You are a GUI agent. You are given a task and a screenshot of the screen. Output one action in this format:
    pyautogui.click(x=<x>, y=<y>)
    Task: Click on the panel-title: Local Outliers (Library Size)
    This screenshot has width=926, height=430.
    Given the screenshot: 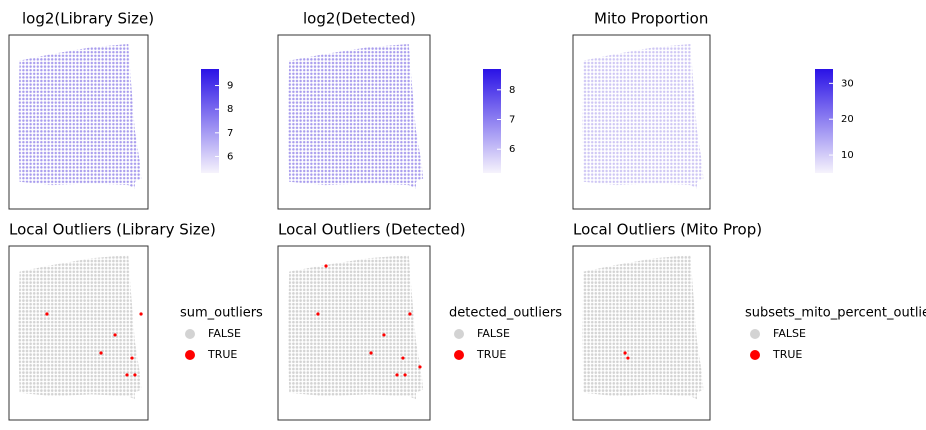 What is the action you would take?
    pyautogui.click(x=112, y=230)
    